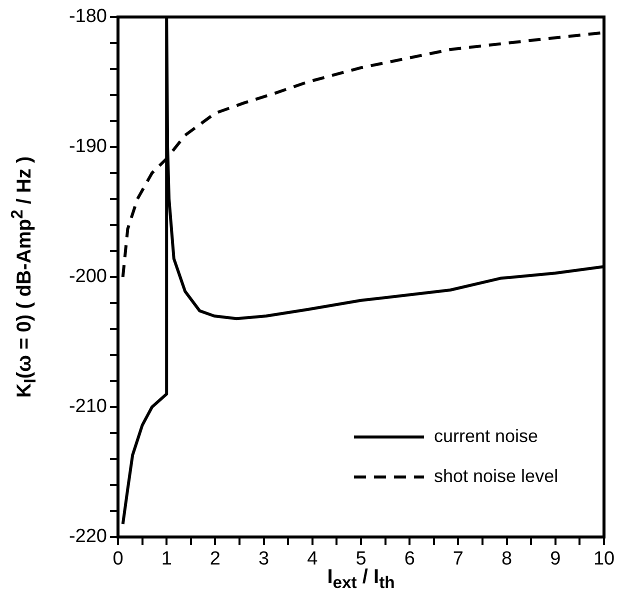 The height and width of the screenshot is (611, 623). I want to click on legend-label: current noise, so click(486, 436).